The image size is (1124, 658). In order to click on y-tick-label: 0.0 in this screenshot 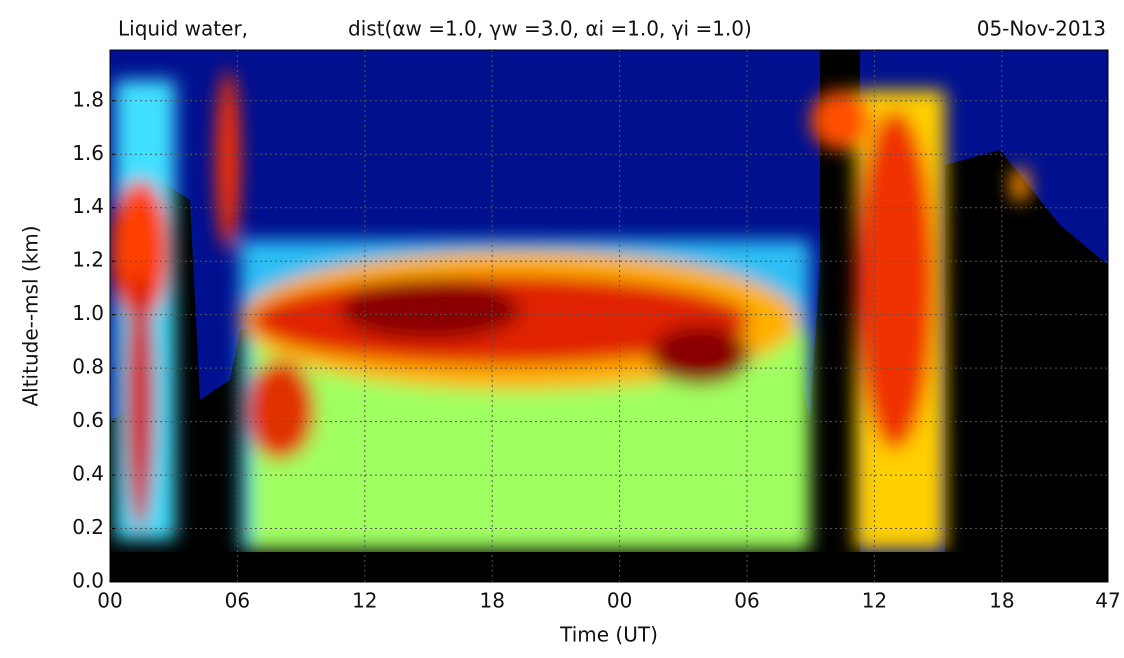, I will do `click(88, 581)`.